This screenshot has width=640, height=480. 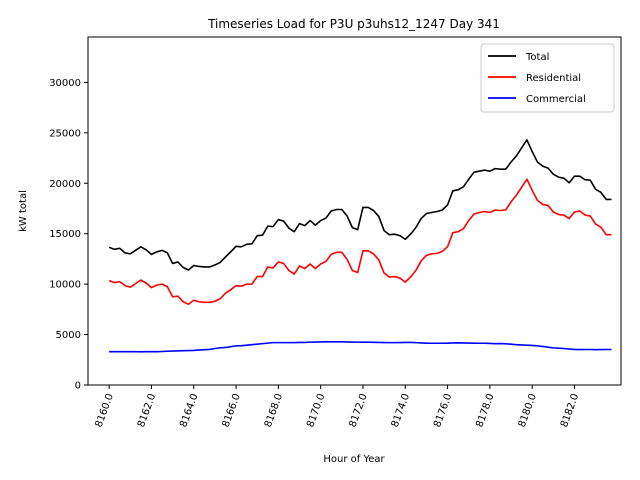 What do you see at coordinates (23, 211) in the screenshot?
I see `y-axis-label: kW total` at bounding box center [23, 211].